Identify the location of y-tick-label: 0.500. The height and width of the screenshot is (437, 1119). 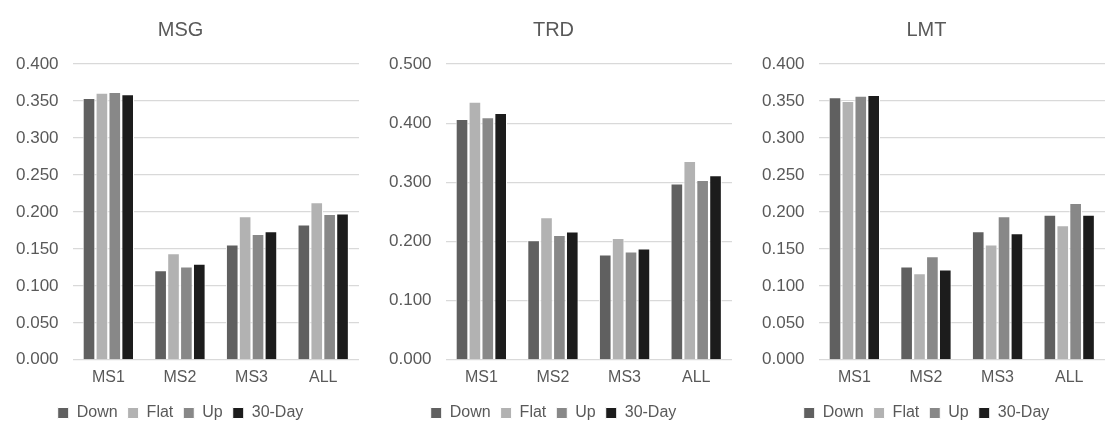
(410, 63).